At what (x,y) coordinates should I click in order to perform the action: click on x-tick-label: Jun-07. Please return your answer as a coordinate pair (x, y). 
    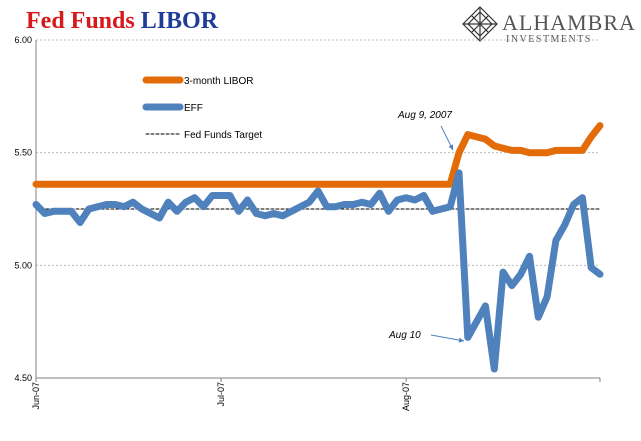
    Looking at the image, I should click on (36, 396).